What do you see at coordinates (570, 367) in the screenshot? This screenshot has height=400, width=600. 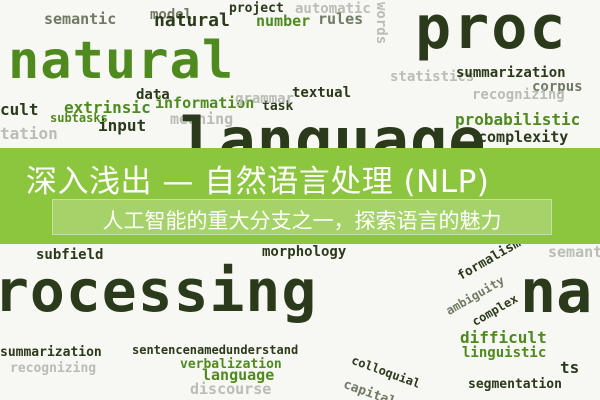 I see `word-cloud-word: ts` at bounding box center [570, 367].